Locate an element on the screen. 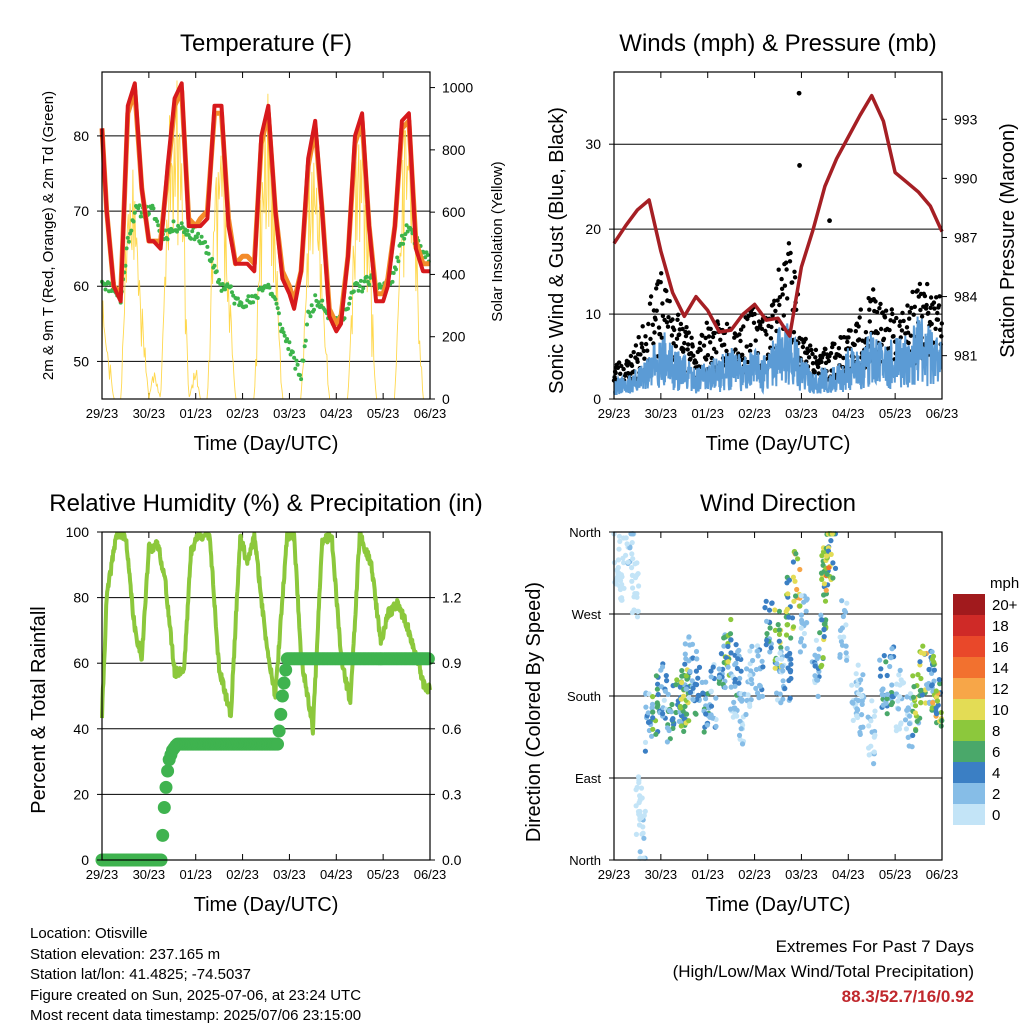  y-right-tick-label-1: 984 is located at coordinates (966, 297).